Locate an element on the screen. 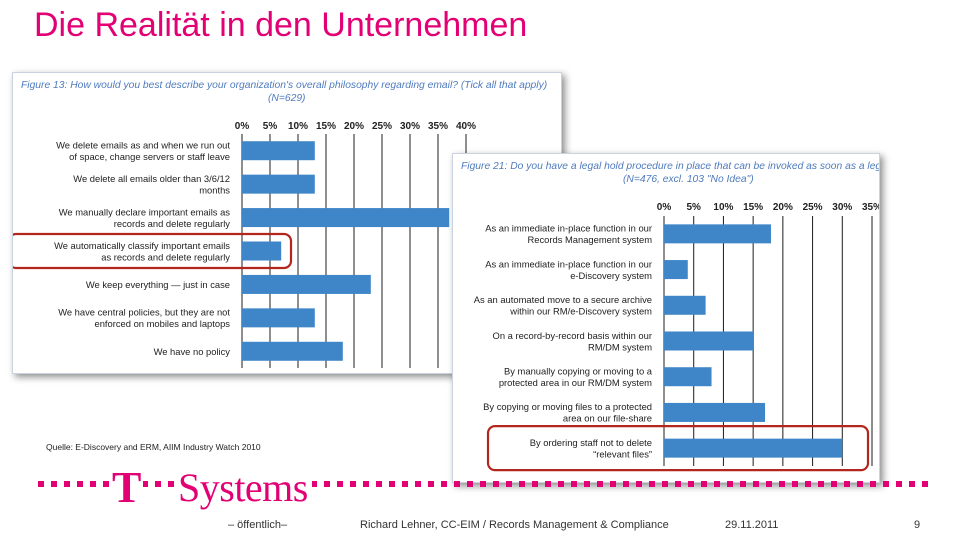 The height and width of the screenshot is (540, 960). category-label: By manually copying or moving to a is located at coordinates (578, 370).